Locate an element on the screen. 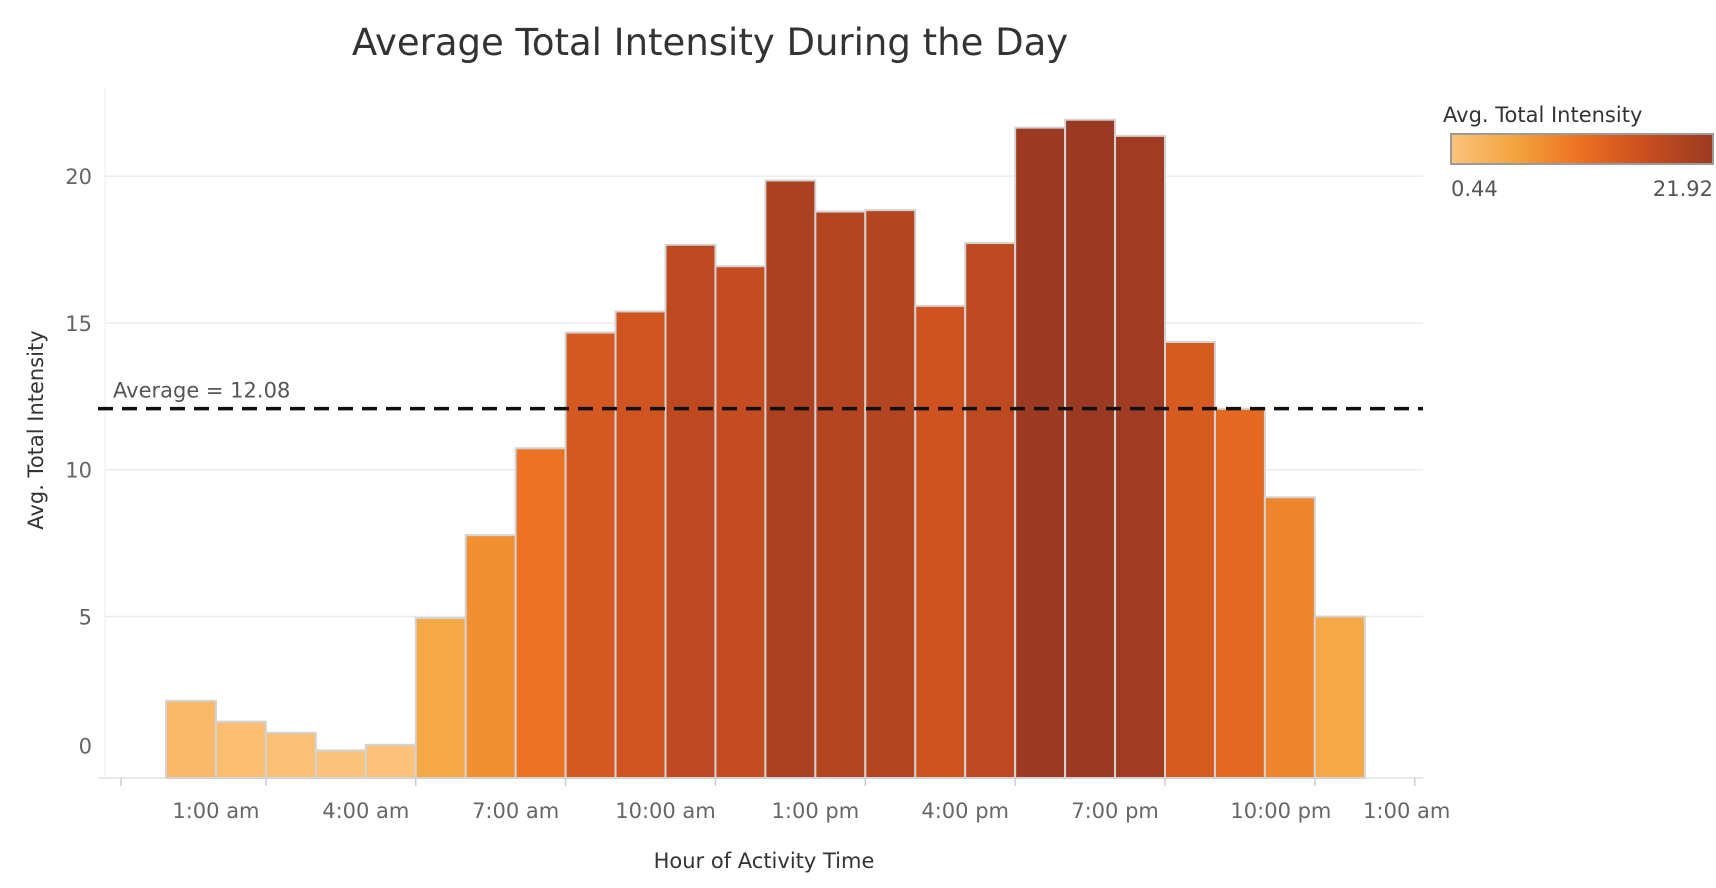  y-tick-label: 20 is located at coordinates (78, 177).